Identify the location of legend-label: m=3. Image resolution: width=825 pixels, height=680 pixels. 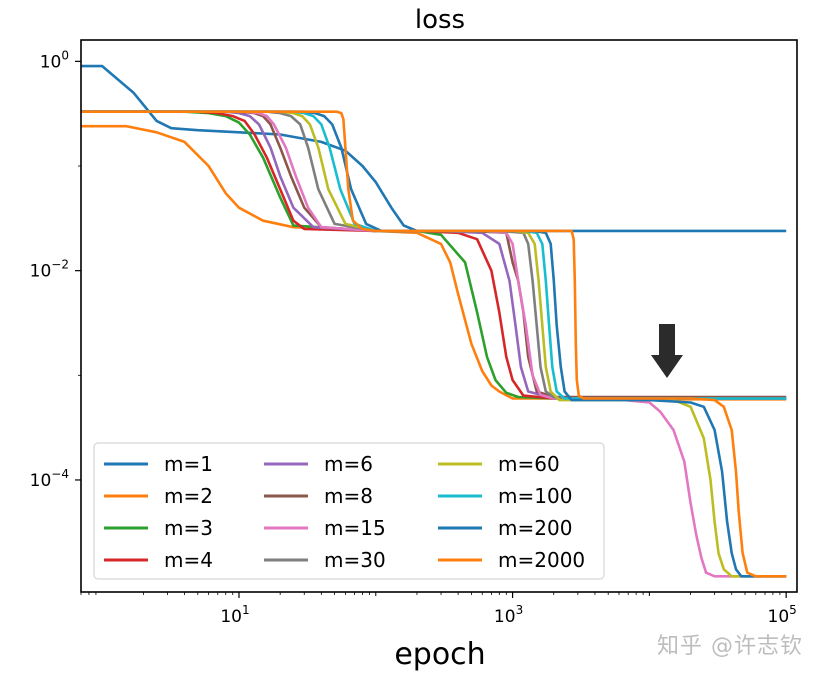
(188, 528).